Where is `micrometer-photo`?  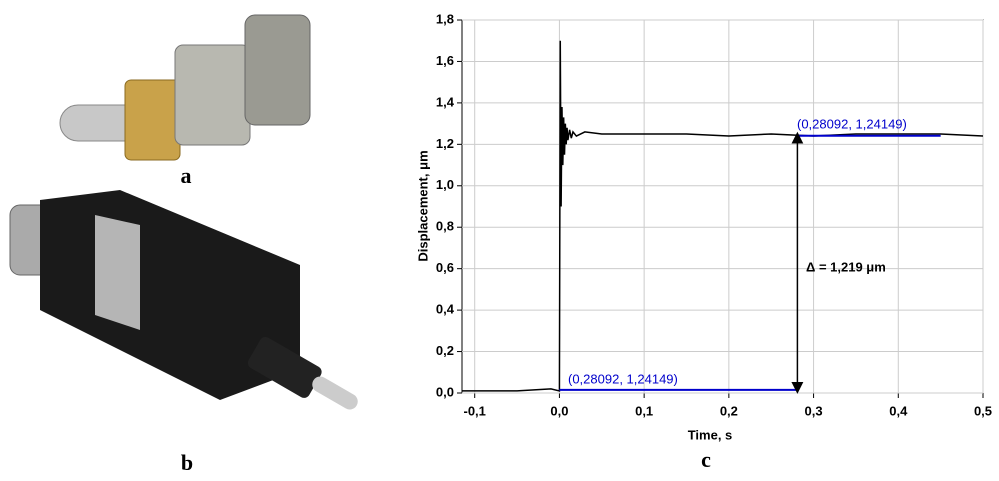
micrometer-photo is located at coordinates (185, 87).